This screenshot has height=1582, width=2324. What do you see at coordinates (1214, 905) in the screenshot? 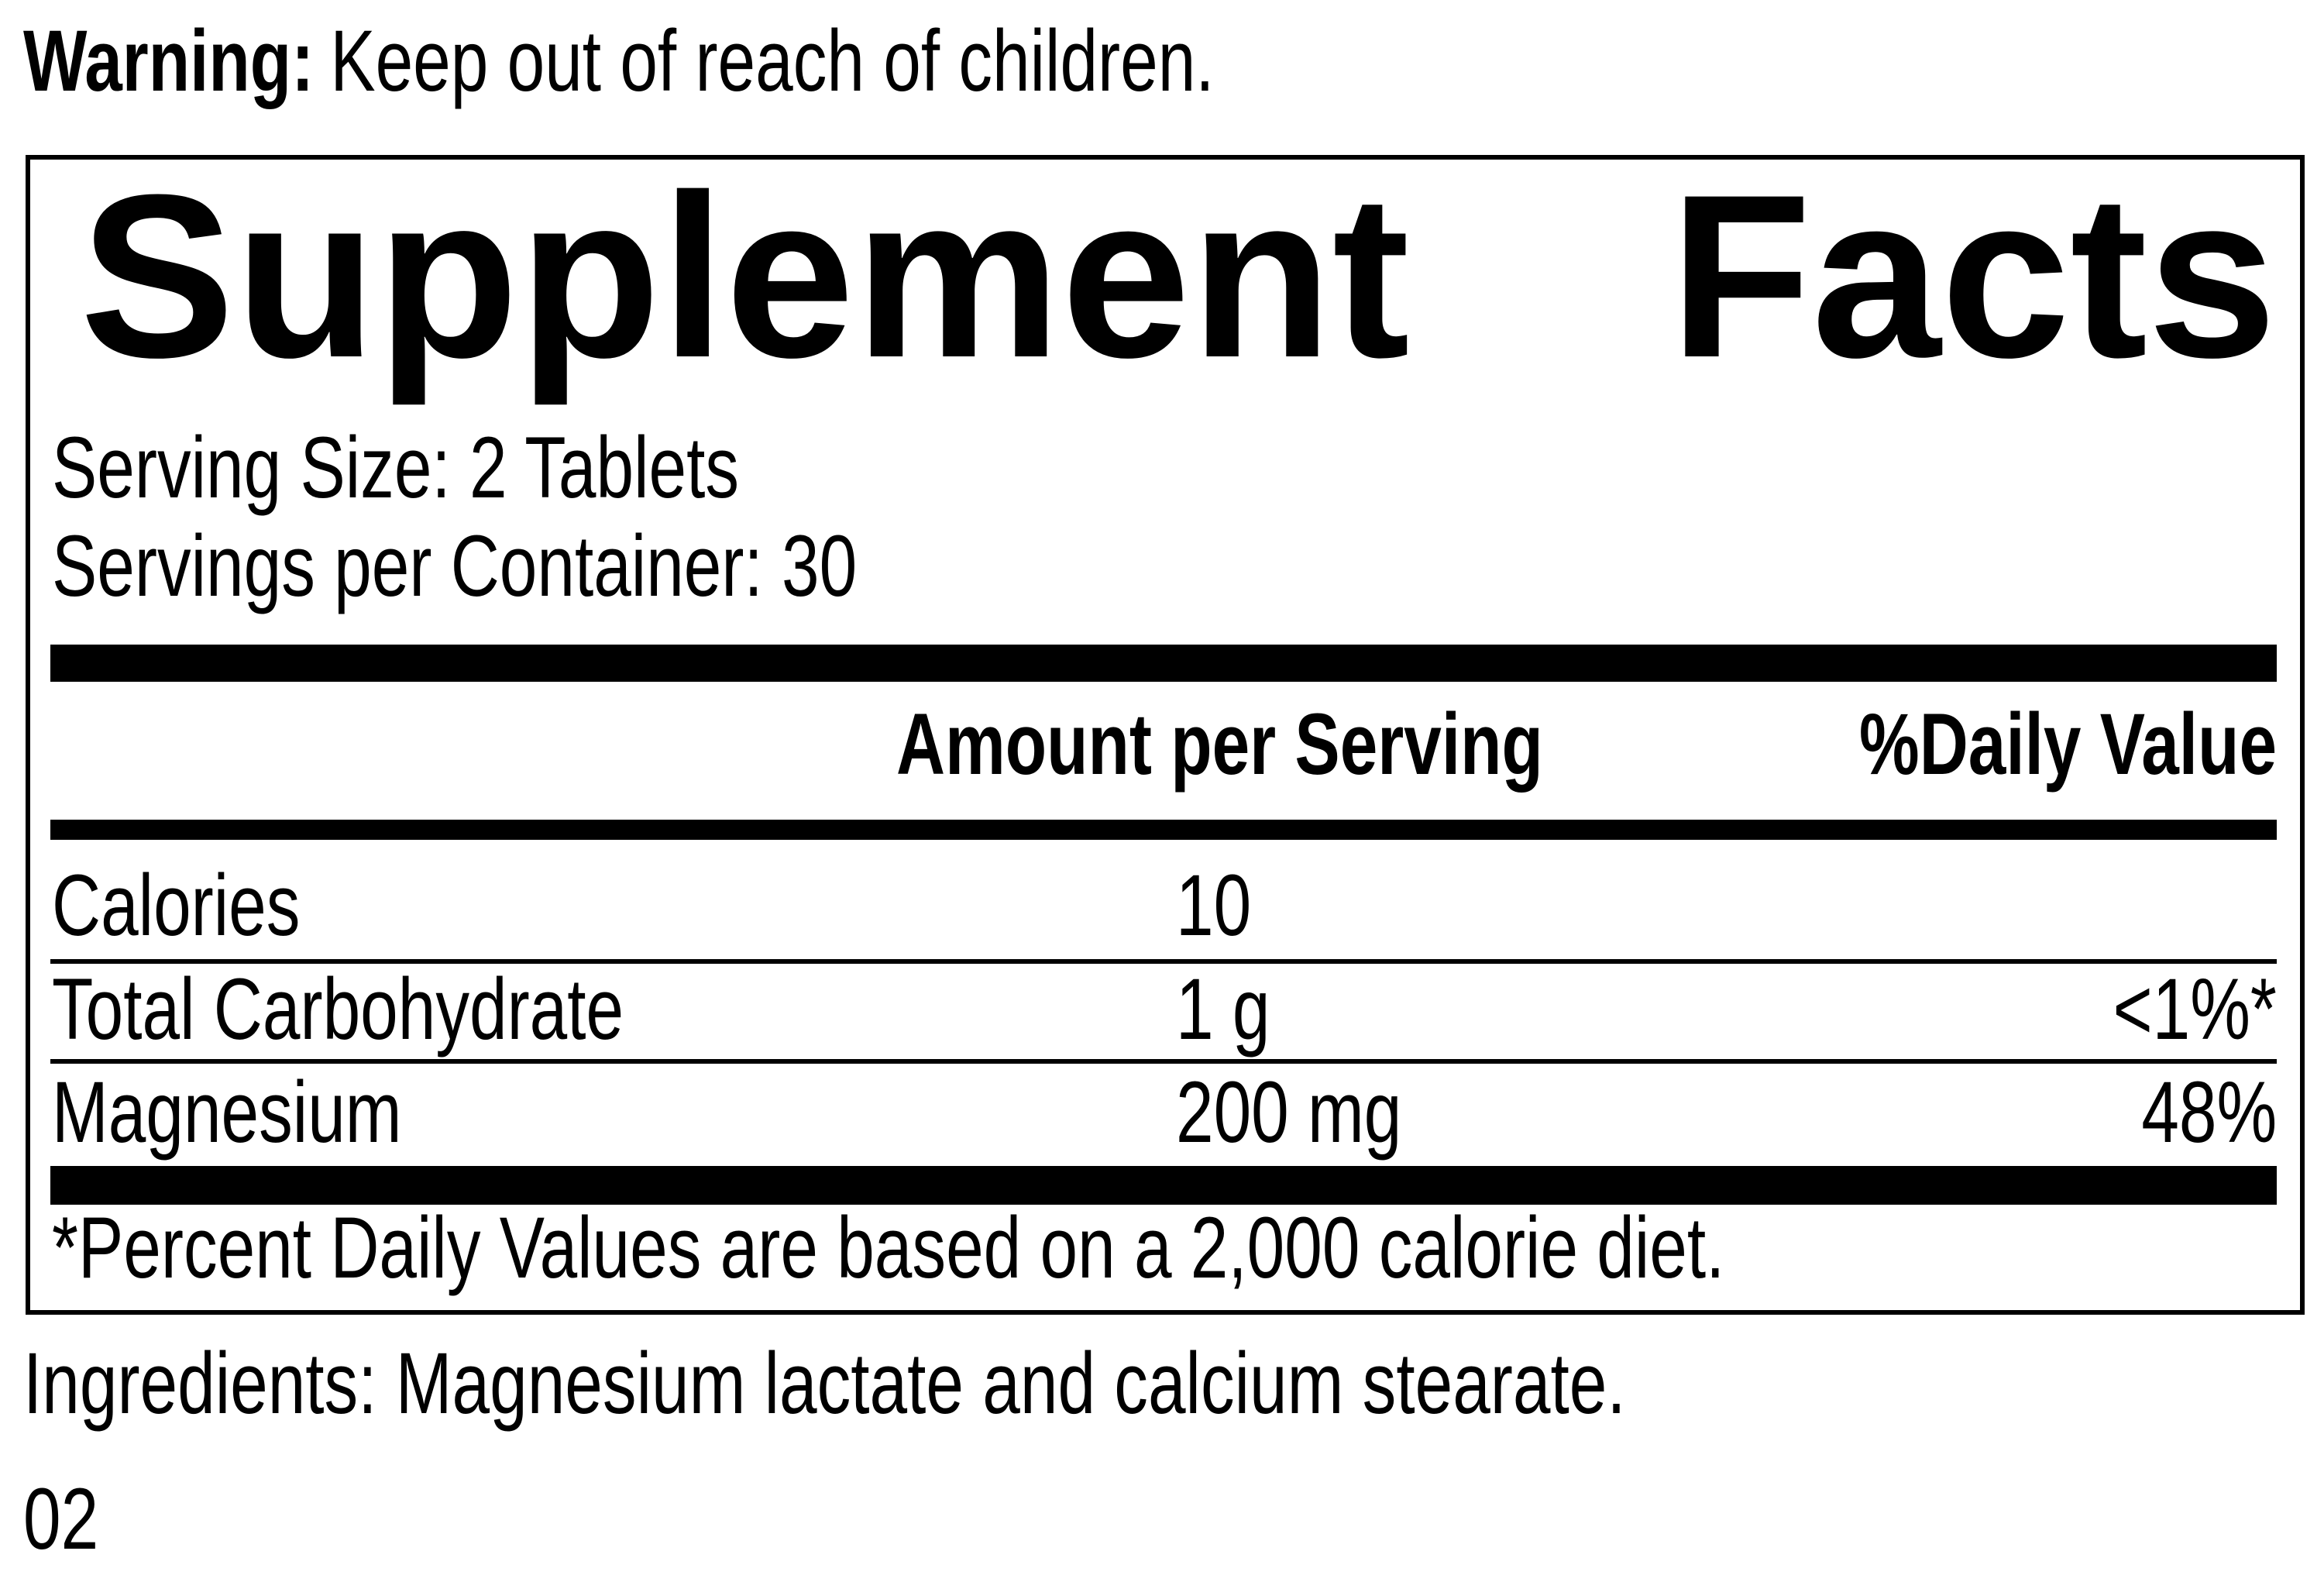
I see `nutrient-row-amount: 10` at bounding box center [1214, 905].